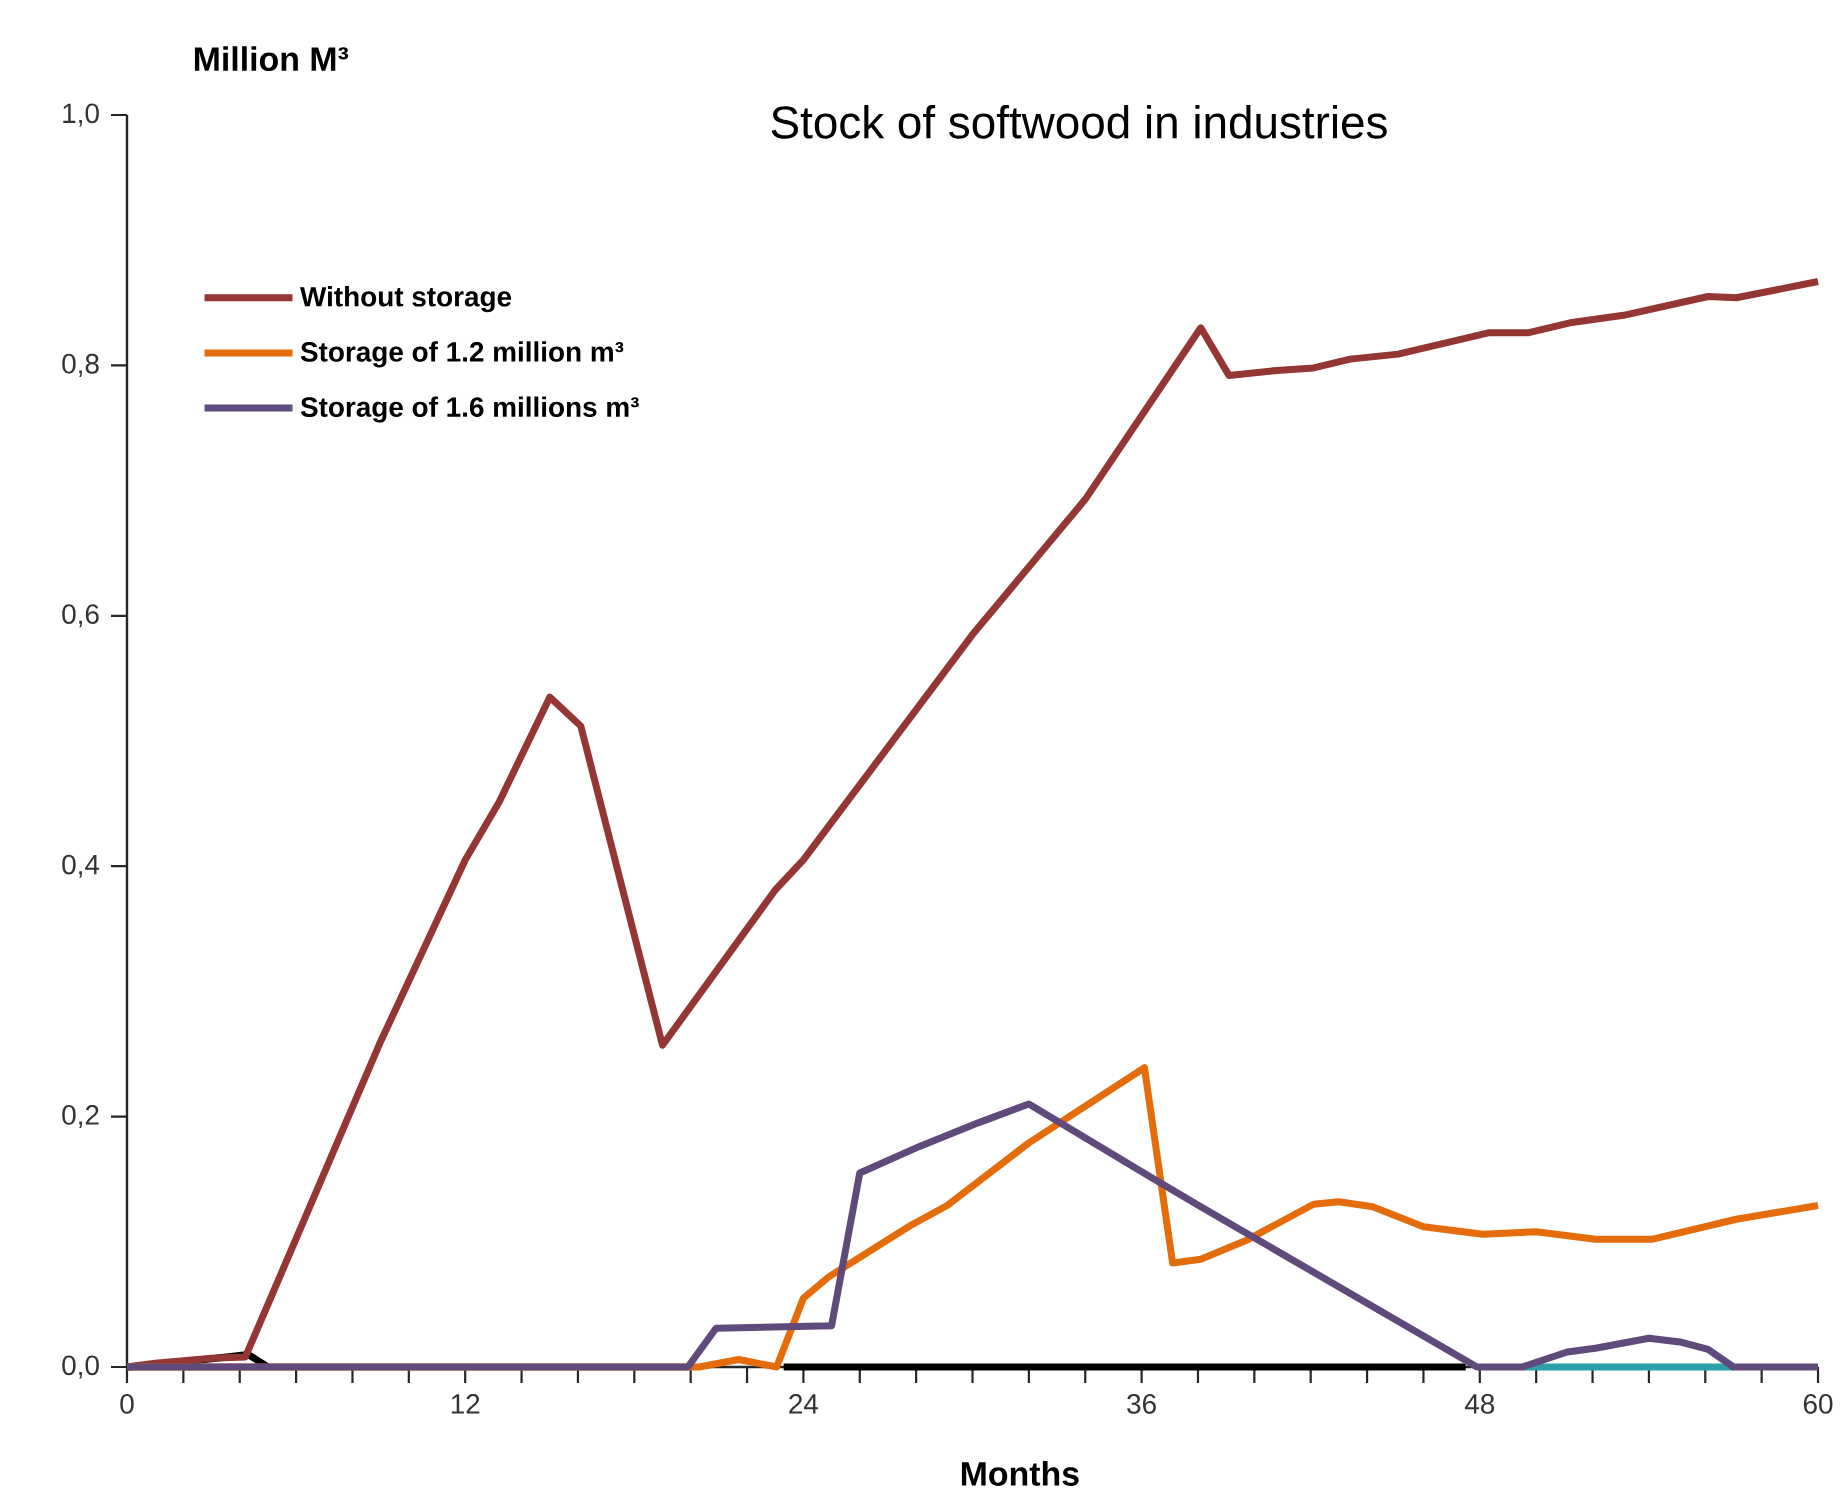 This screenshot has height=1494, width=1845. I want to click on y-tick-label: 0,2, so click(80, 1117).